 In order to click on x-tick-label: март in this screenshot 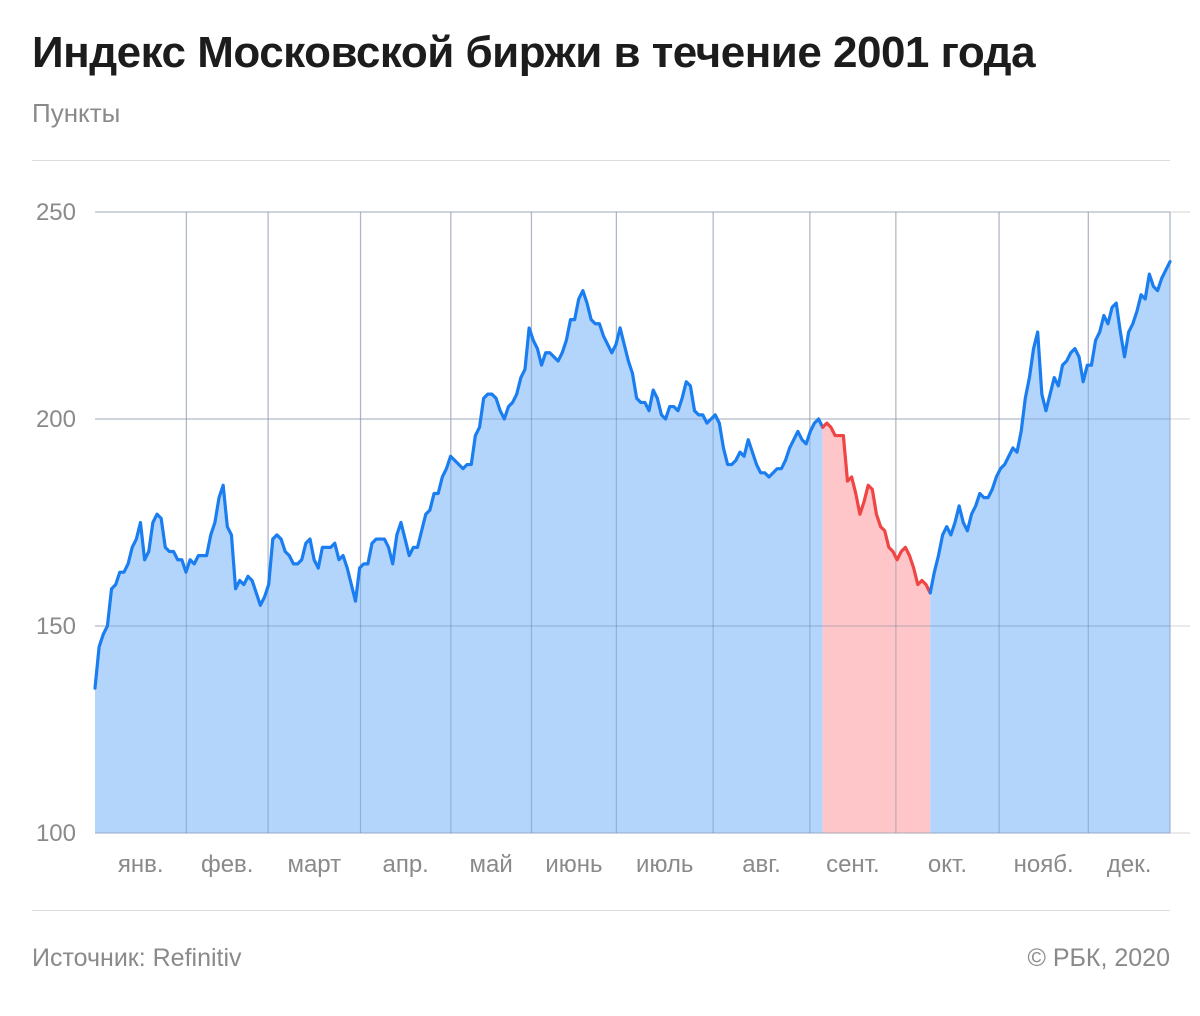, I will do `click(314, 864)`.